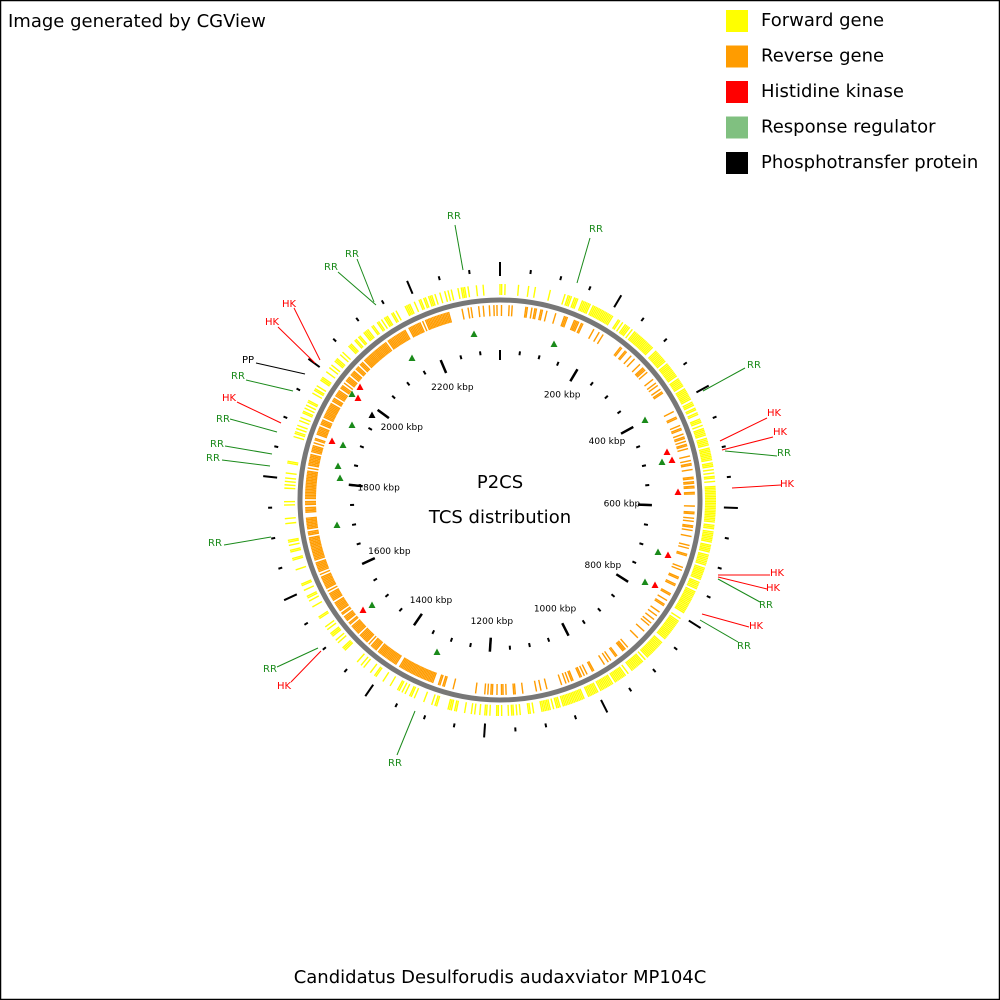 The image size is (1000, 1000). Describe the element at coordinates (492, 622) in the screenshot. I see `ruler-label: 1200 kbp` at that location.